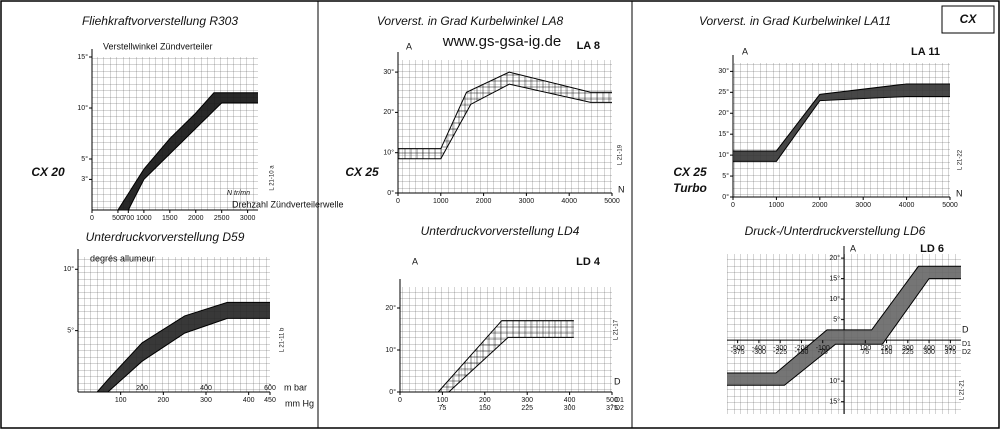 The height and width of the screenshot is (429, 1000). I want to click on x-tick-label: 2500, so click(222, 218).